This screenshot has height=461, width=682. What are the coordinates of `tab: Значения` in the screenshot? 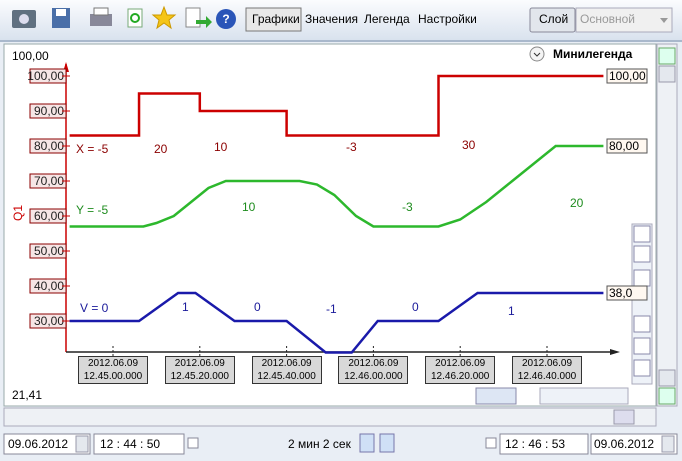 It's located at (331, 19).